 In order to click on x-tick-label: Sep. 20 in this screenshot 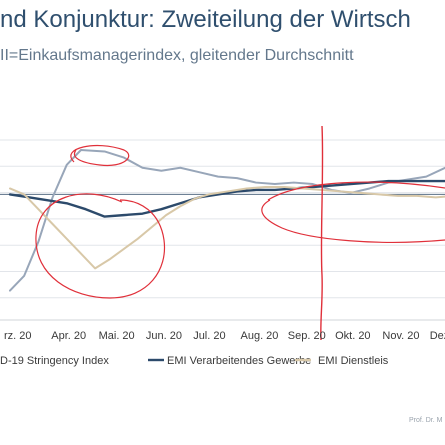, I will do `click(307, 336)`.